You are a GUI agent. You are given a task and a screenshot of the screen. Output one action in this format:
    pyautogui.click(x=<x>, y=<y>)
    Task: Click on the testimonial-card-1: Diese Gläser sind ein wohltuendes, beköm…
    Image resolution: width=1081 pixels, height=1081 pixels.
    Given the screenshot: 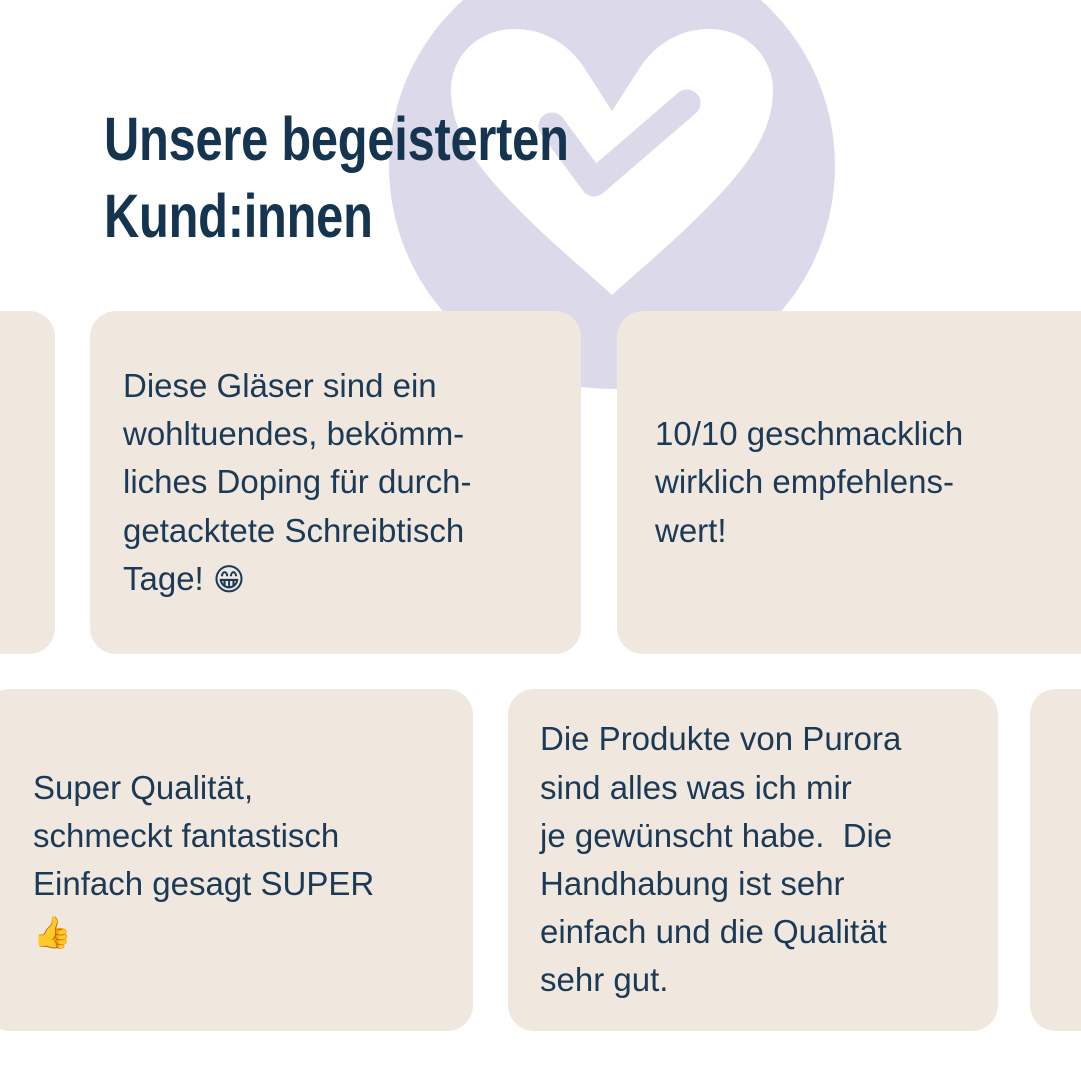 What is the action you would take?
    pyautogui.click(x=335, y=482)
    